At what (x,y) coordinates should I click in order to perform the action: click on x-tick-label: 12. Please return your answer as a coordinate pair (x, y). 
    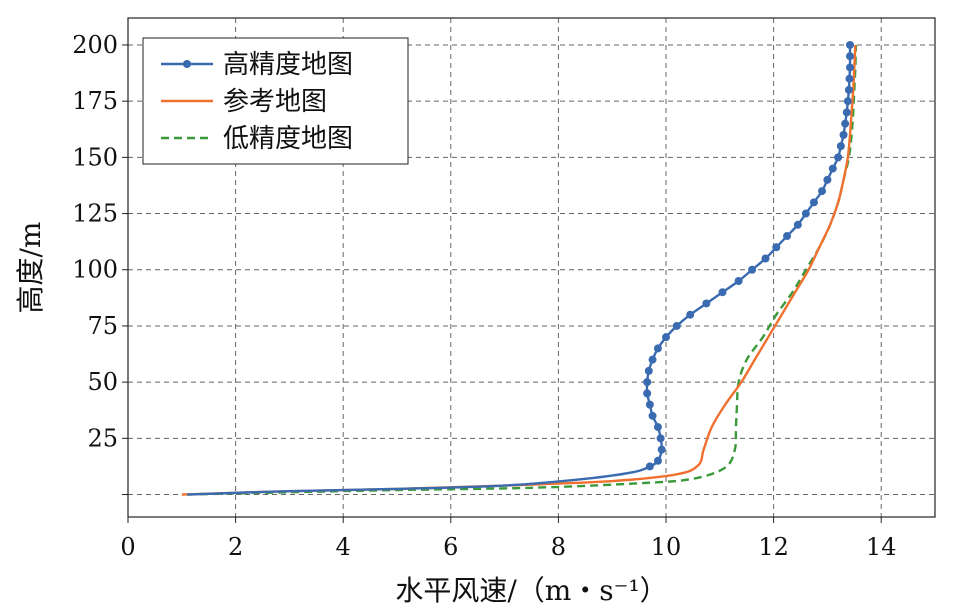
    Looking at the image, I should click on (773, 547).